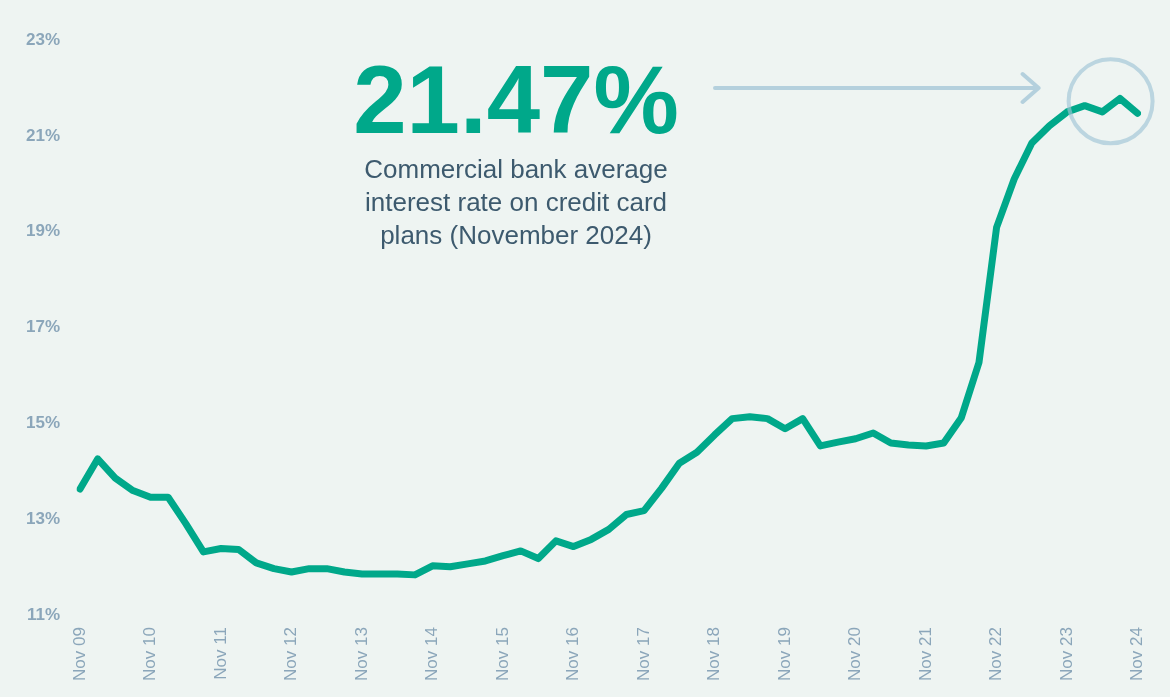  I want to click on x-tick-label: Nov 12, so click(291, 654).